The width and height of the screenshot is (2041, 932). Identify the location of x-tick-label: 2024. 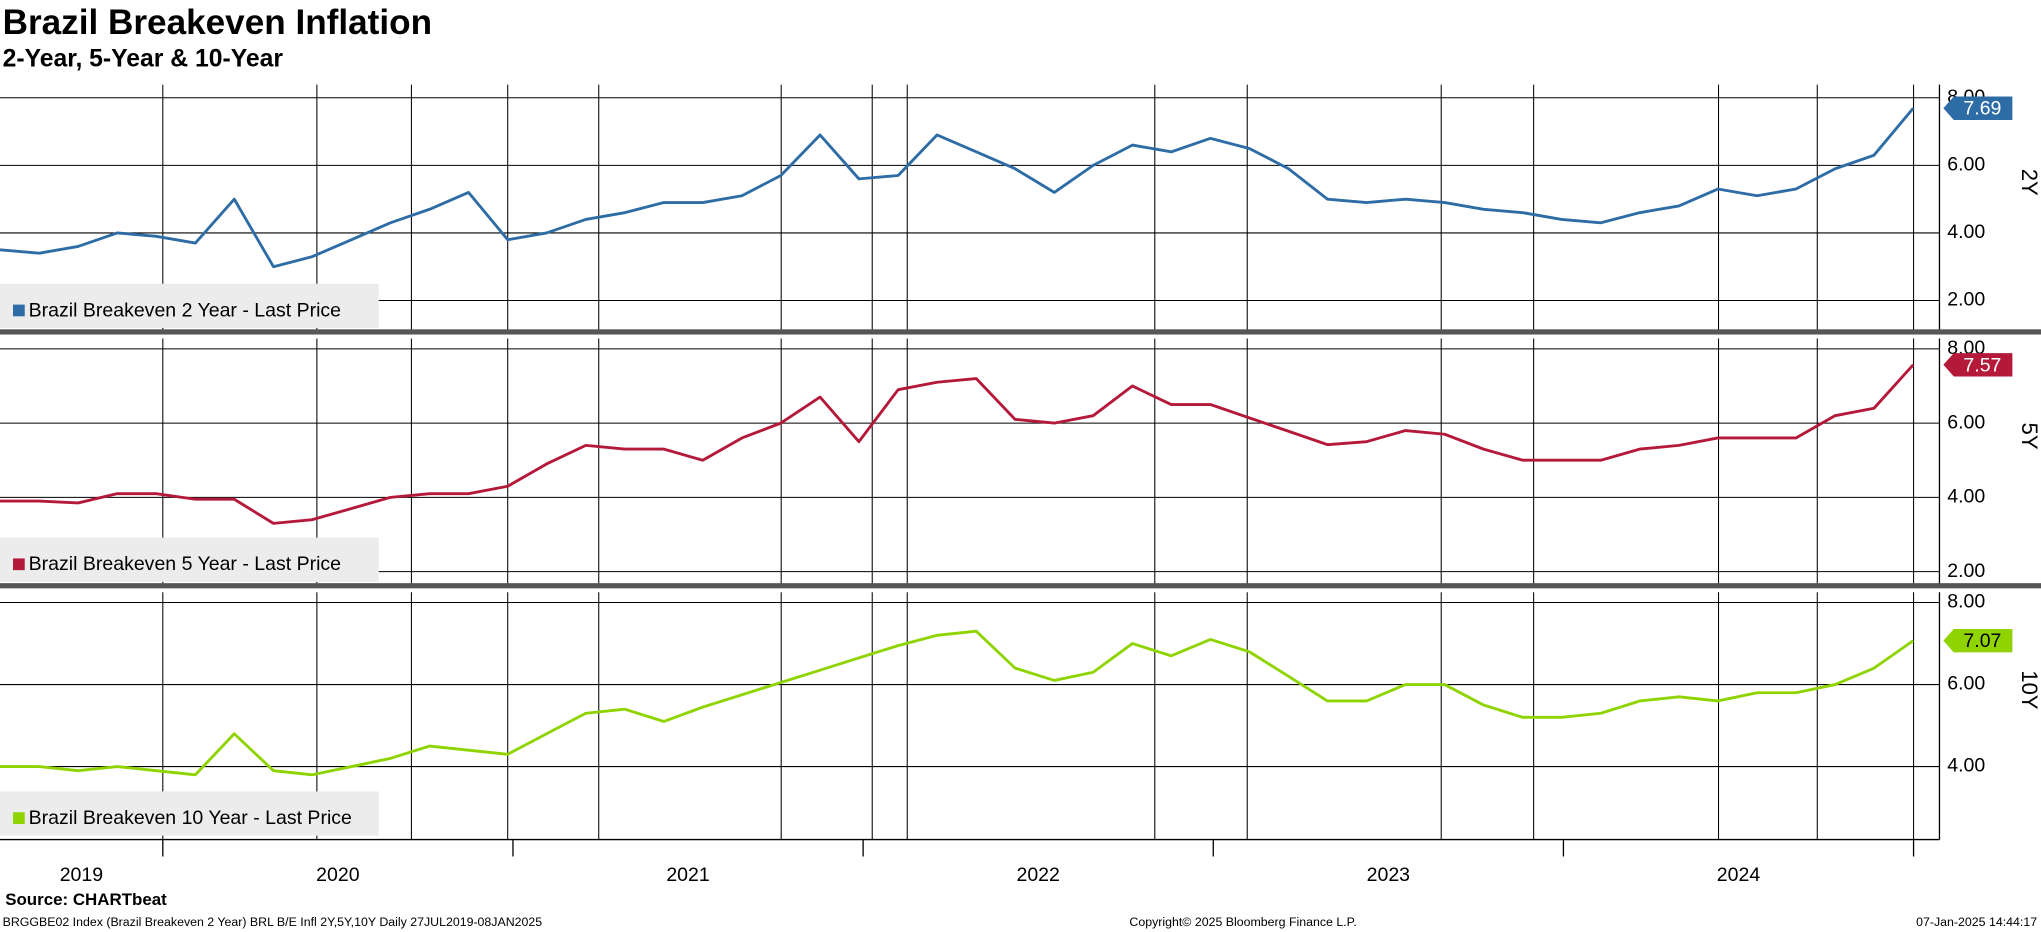
(1739, 875).